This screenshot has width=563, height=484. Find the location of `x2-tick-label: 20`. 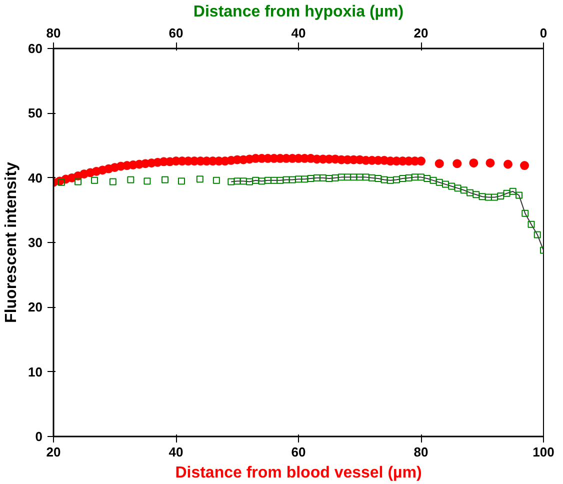

x2-tick-label: 20 is located at coordinates (421, 33).